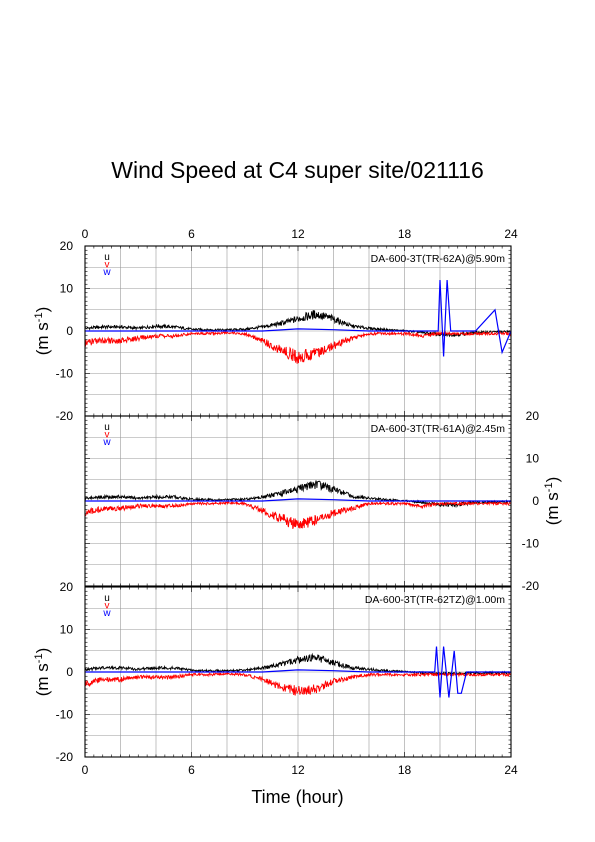 This screenshot has height=842, width=595. Describe the element at coordinates (298, 234) in the screenshot. I see `x-tick-label-top: 12` at that location.